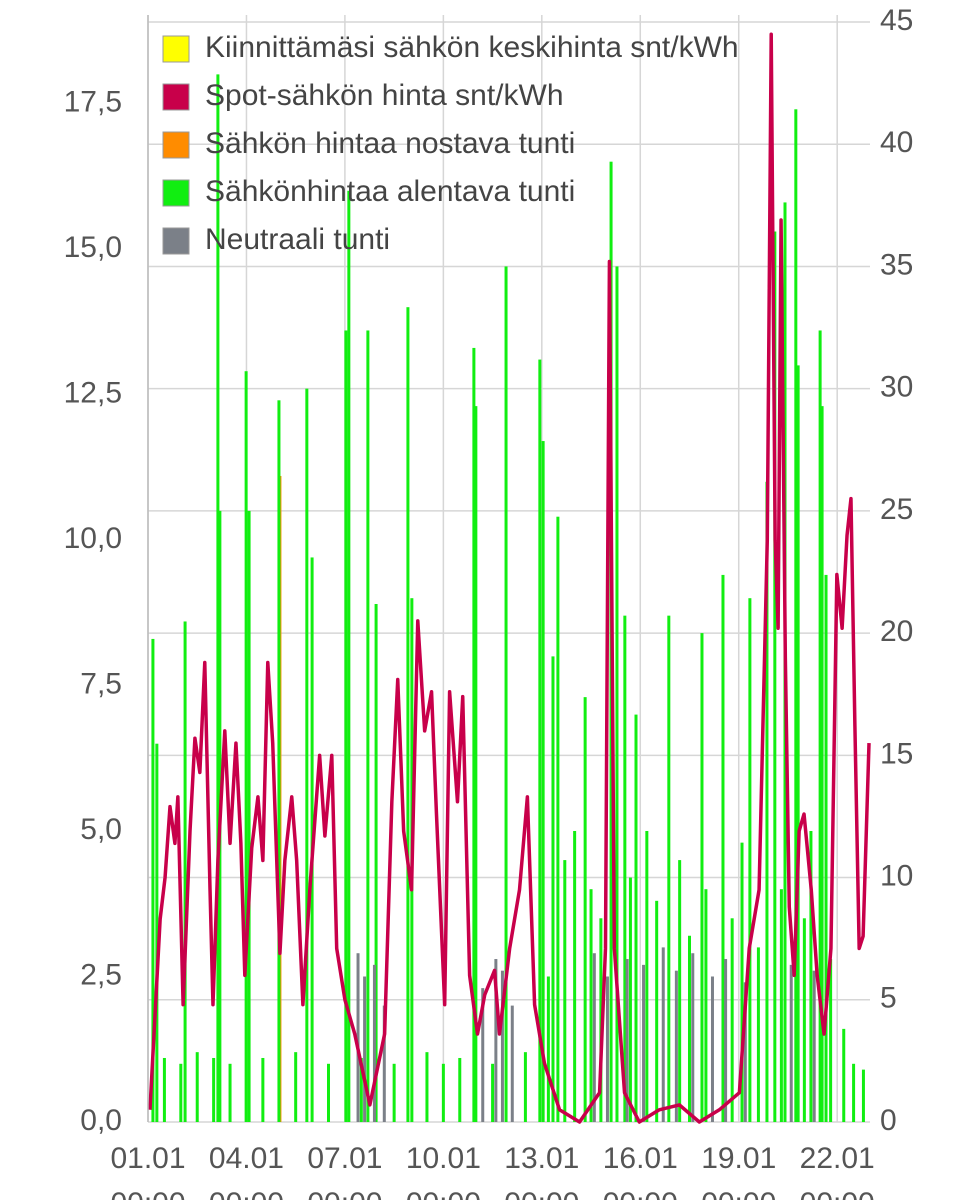  What do you see at coordinates (896, 264) in the screenshot?
I see `y2-tick-label: 35` at bounding box center [896, 264].